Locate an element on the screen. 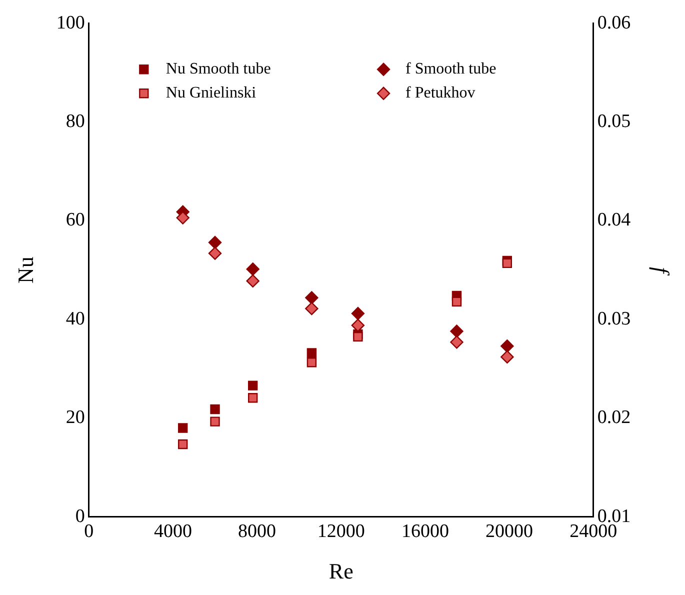 Image resolution: width=685 pixels, height=595 pixels. y2-tick-label: 0.05 is located at coordinates (614, 121).